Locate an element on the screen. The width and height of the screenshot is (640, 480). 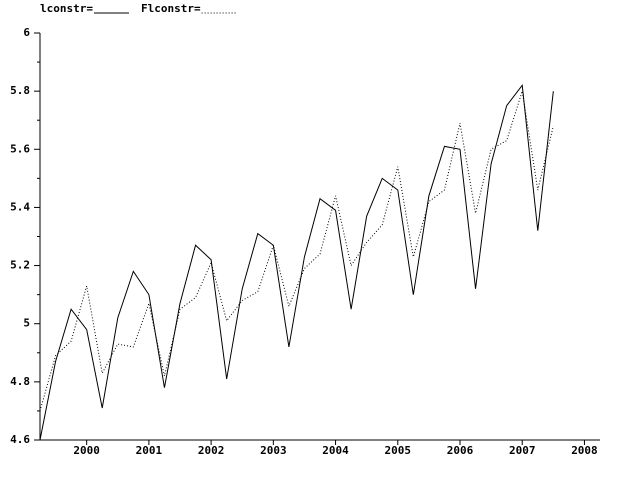
x-tick-label: 2003 is located at coordinates (273, 450).